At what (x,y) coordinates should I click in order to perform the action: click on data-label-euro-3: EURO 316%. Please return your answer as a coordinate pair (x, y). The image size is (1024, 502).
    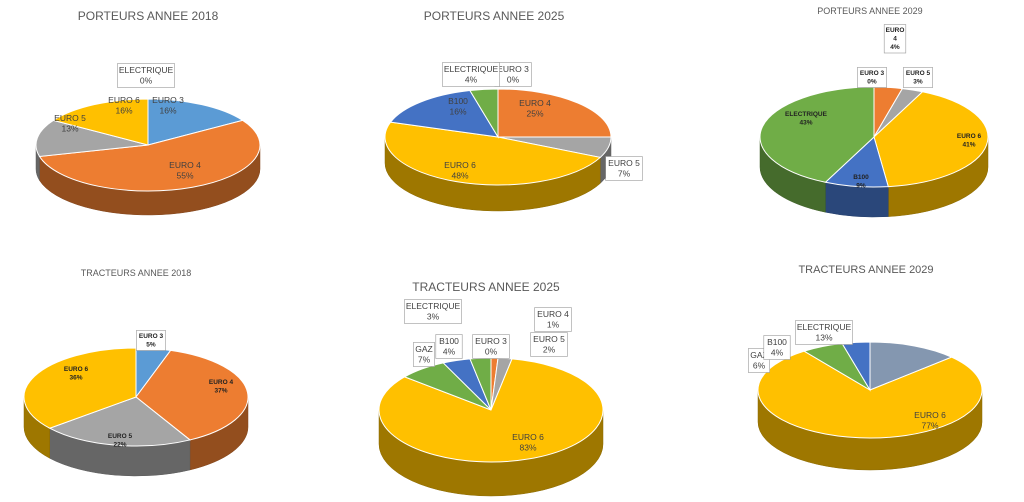
    Looking at the image, I should click on (168, 105).